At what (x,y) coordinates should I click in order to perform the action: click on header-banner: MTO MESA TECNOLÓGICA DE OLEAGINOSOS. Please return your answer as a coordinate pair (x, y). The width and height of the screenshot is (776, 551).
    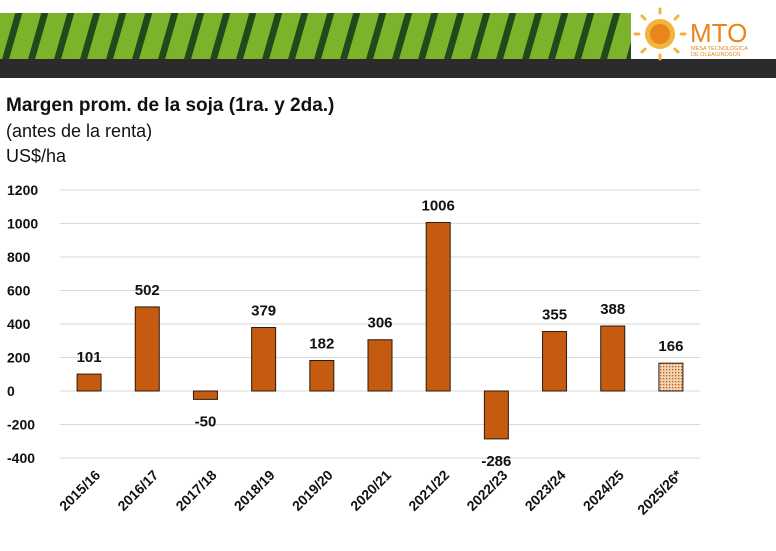
    Looking at the image, I should click on (388, 42).